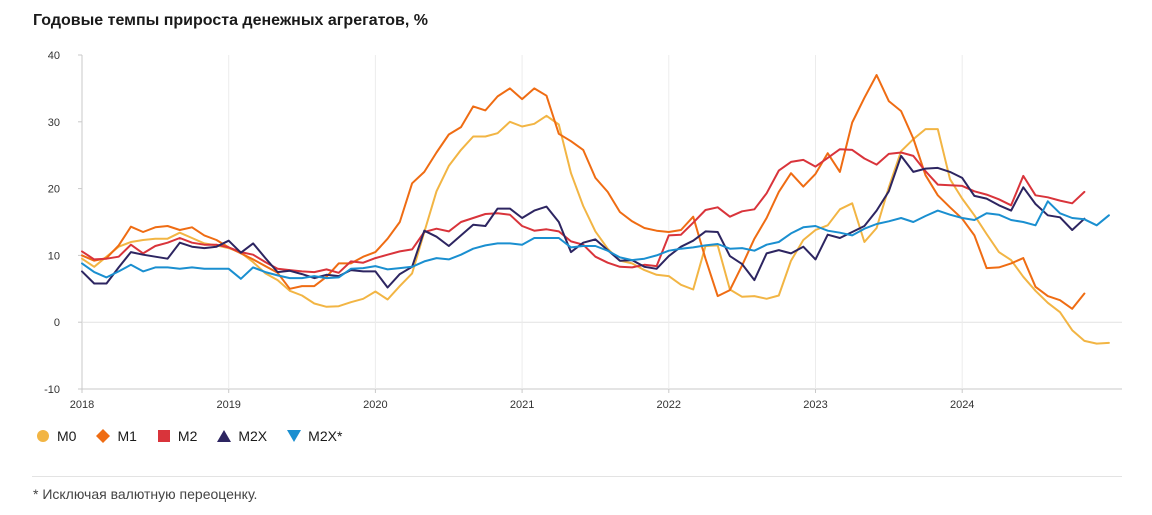  I want to click on triangle-down-marker-icon, so click(294, 436).